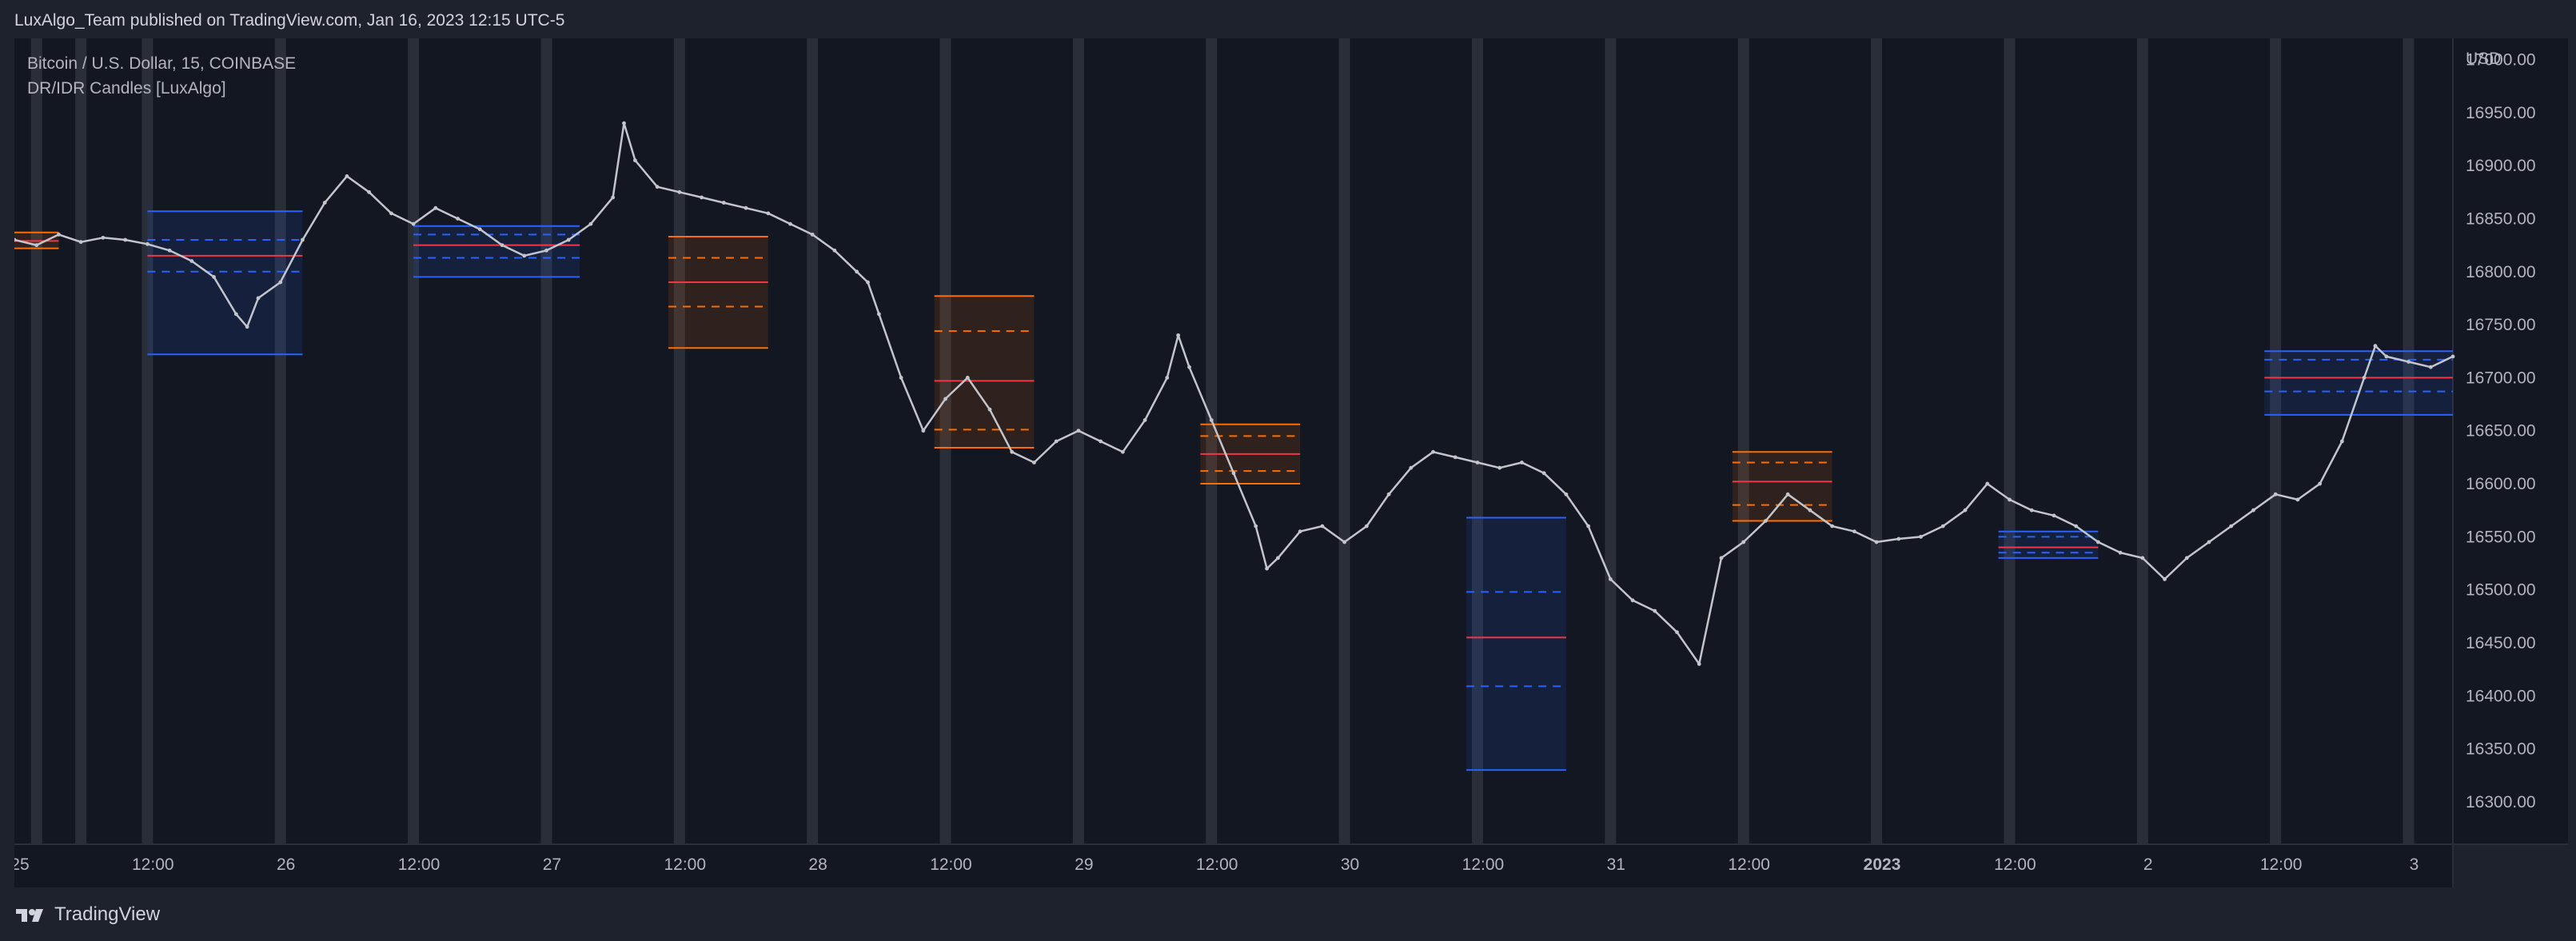  What do you see at coordinates (1233, 865) in the screenshot?
I see `time-axis` at bounding box center [1233, 865].